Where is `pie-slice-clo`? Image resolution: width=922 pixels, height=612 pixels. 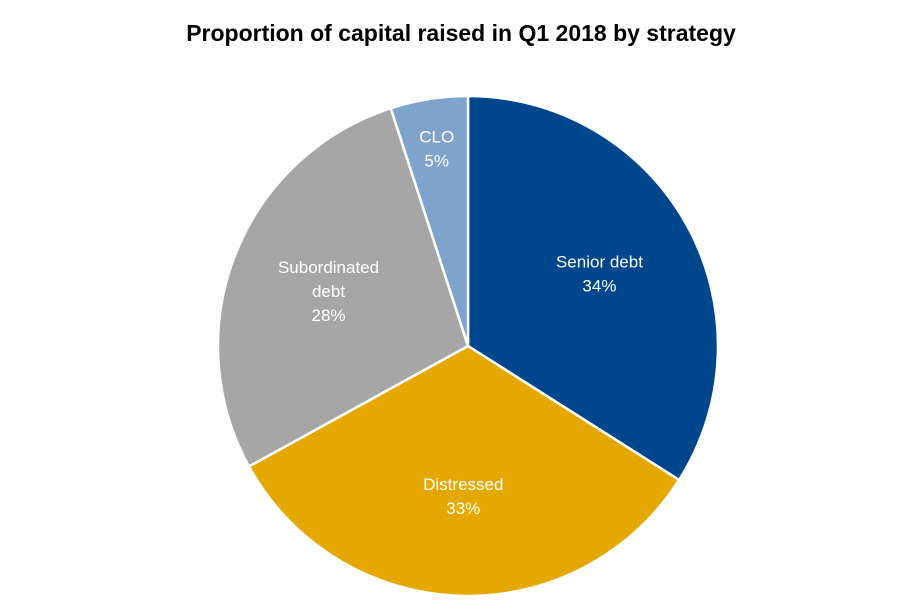
pie-slice-clo is located at coordinates (429, 221).